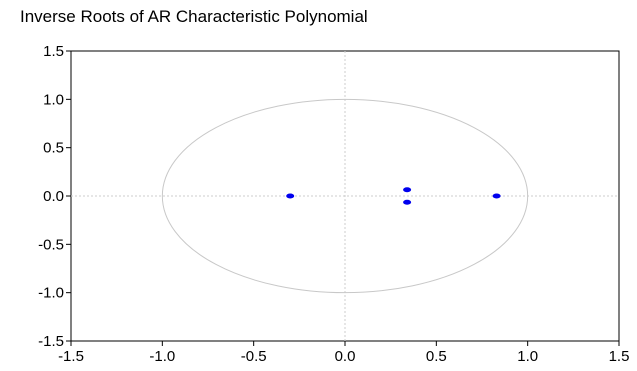 This screenshot has width=637, height=371. What do you see at coordinates (51, 293) in the screenshot?
I see `y-tick-label: -1.0` at bounding box center [51, 293].